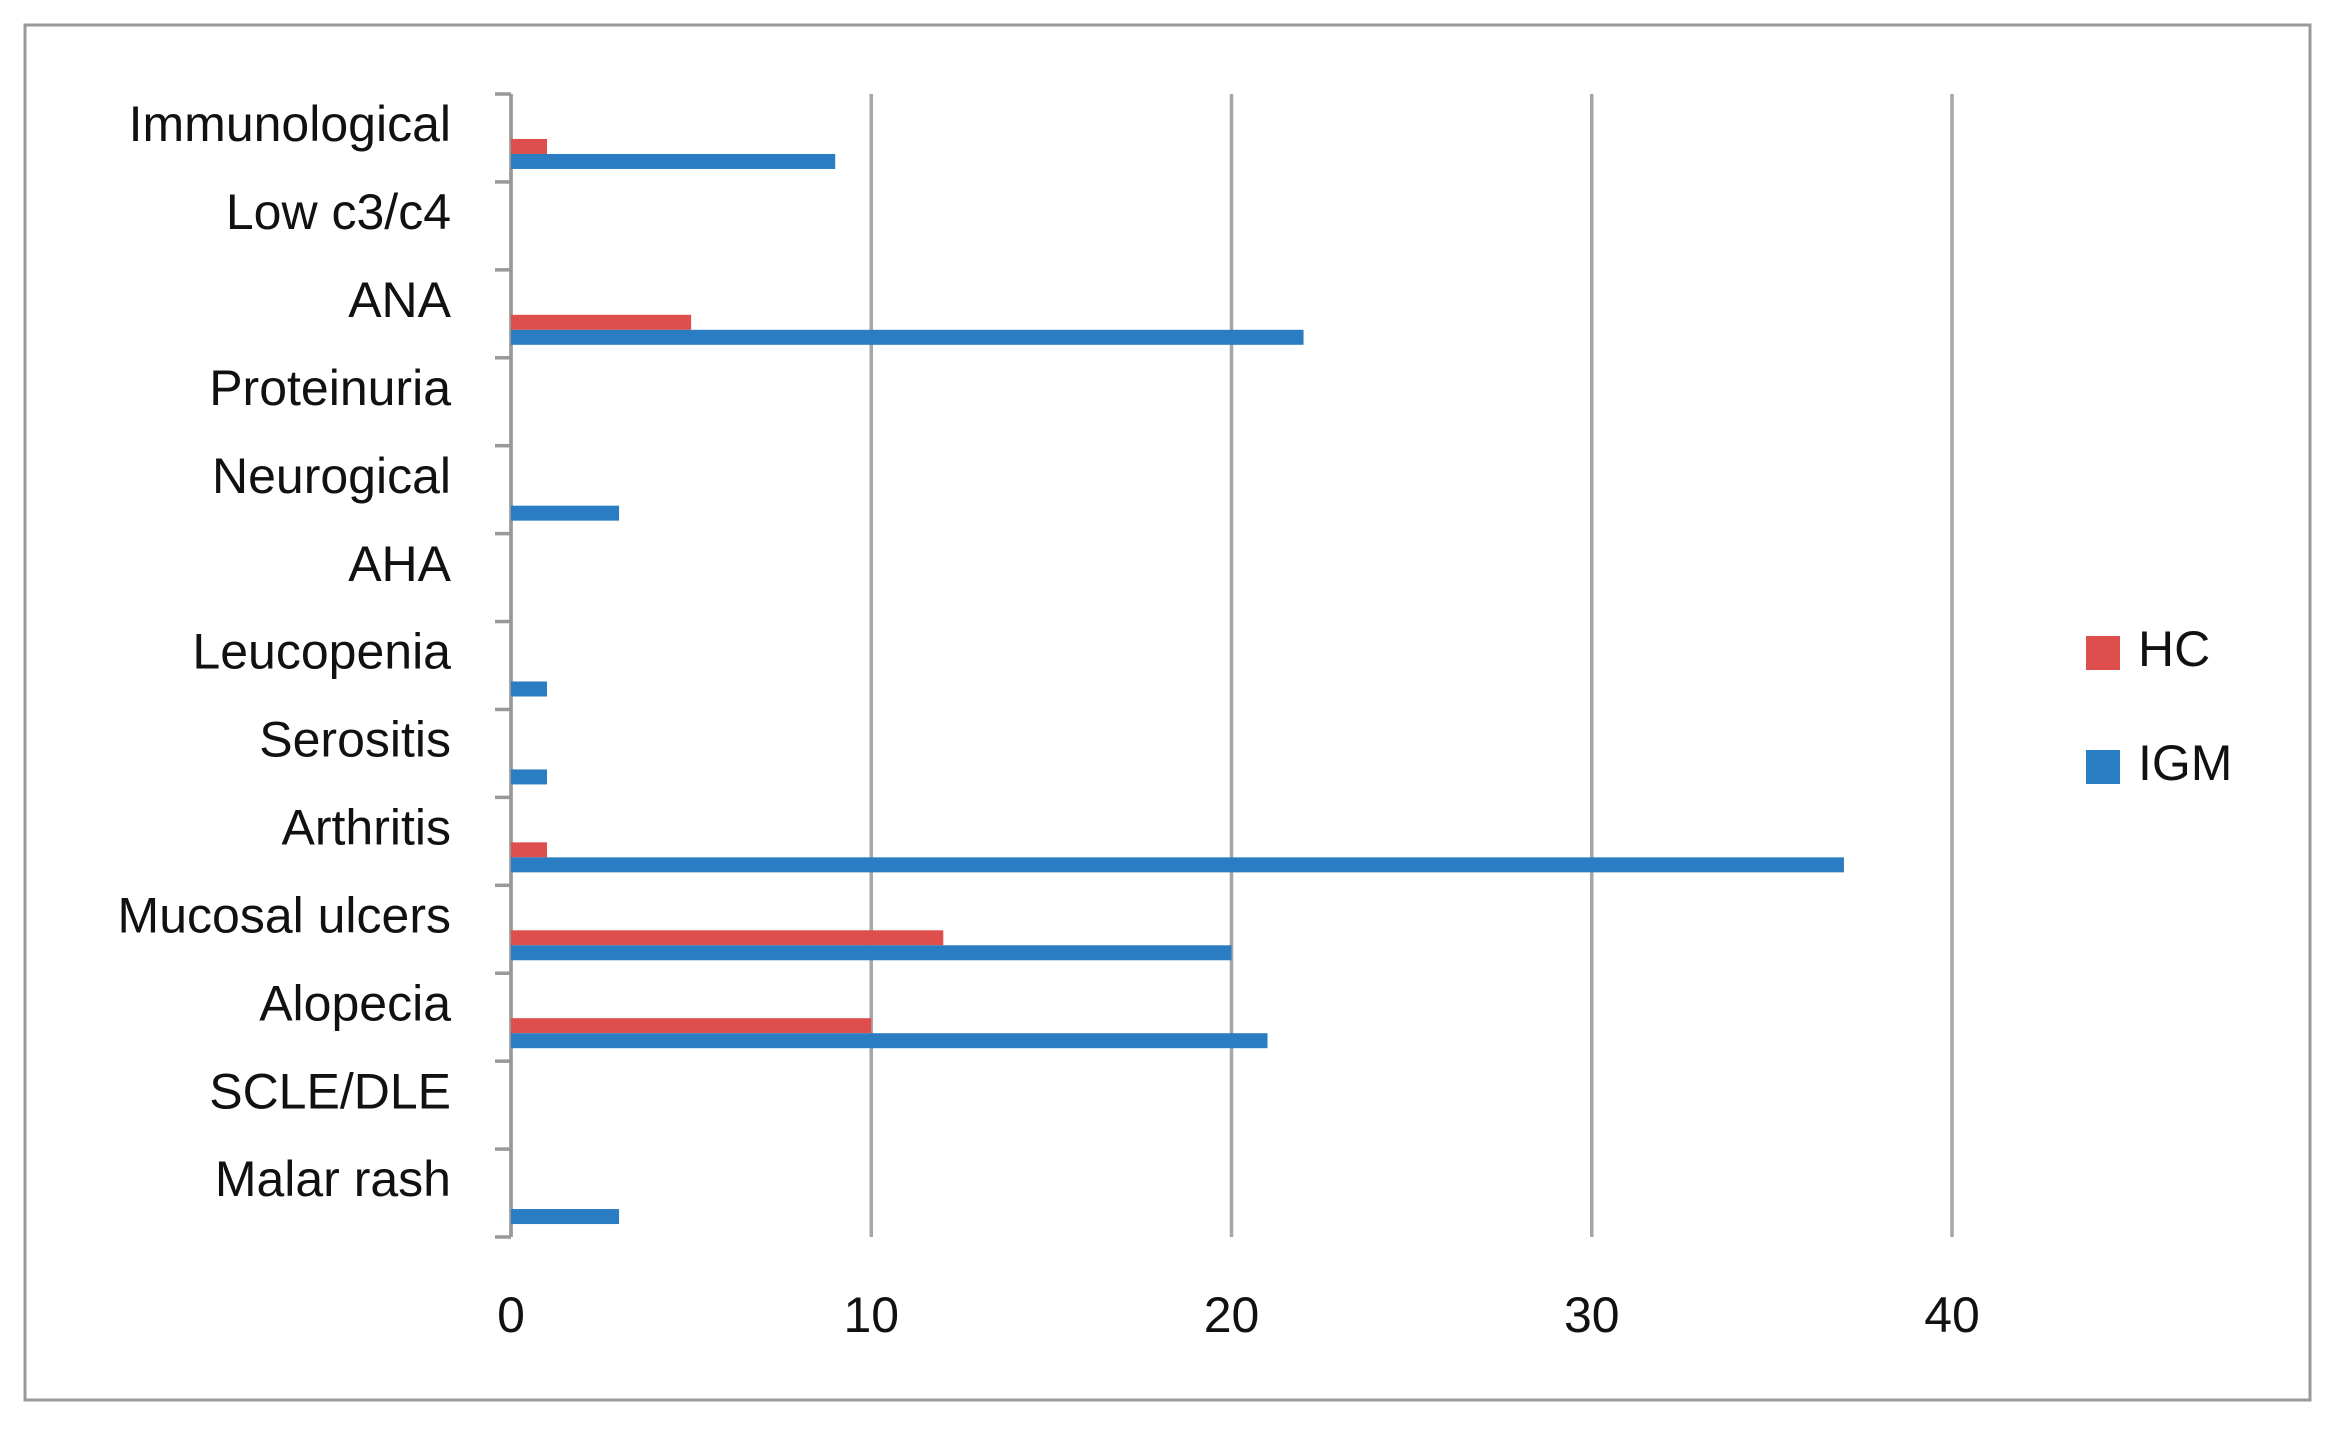 This screenshot has width=2336, height=1429. Describe the element at coordinates (399, 300) in the screenshot. I see `y-tick-label: ANA` at that location.